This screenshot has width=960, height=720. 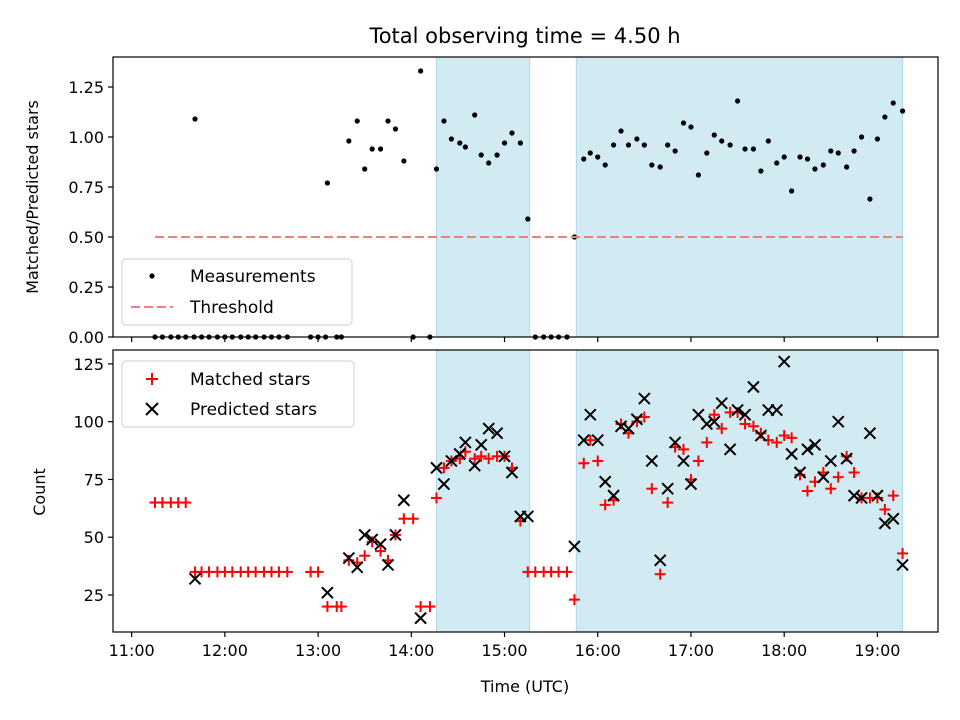 I want to click on bottom-ylabel: Count, so click(x=39, y=492).